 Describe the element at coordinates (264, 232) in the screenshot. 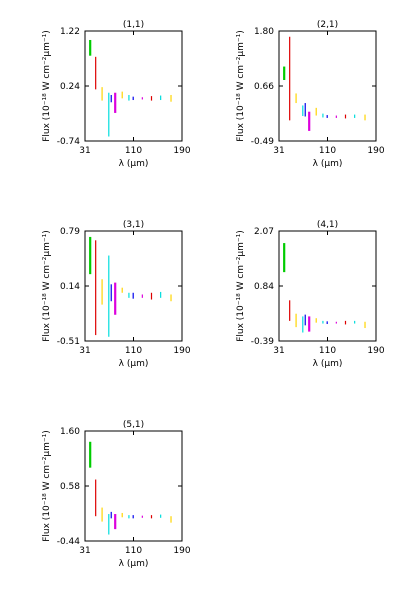

I see `y-tick-label: 2.07` at that location.